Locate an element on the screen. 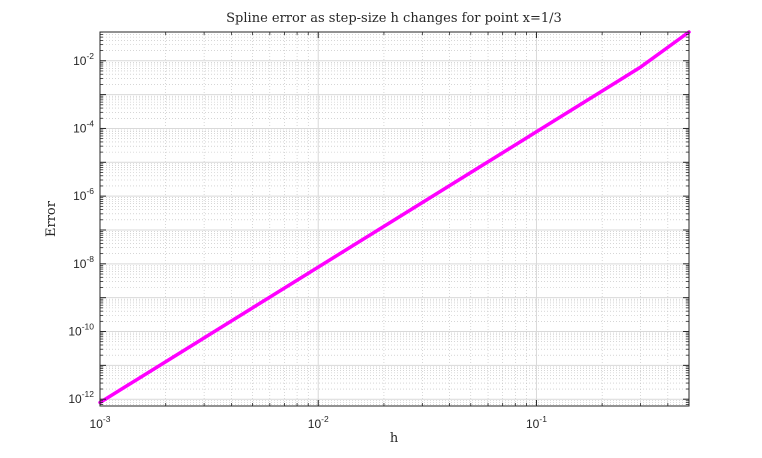 This screenshot has height=458, width=762. y-tick-label: 10⁻¹⁰ is located at coordinates (81, 330).